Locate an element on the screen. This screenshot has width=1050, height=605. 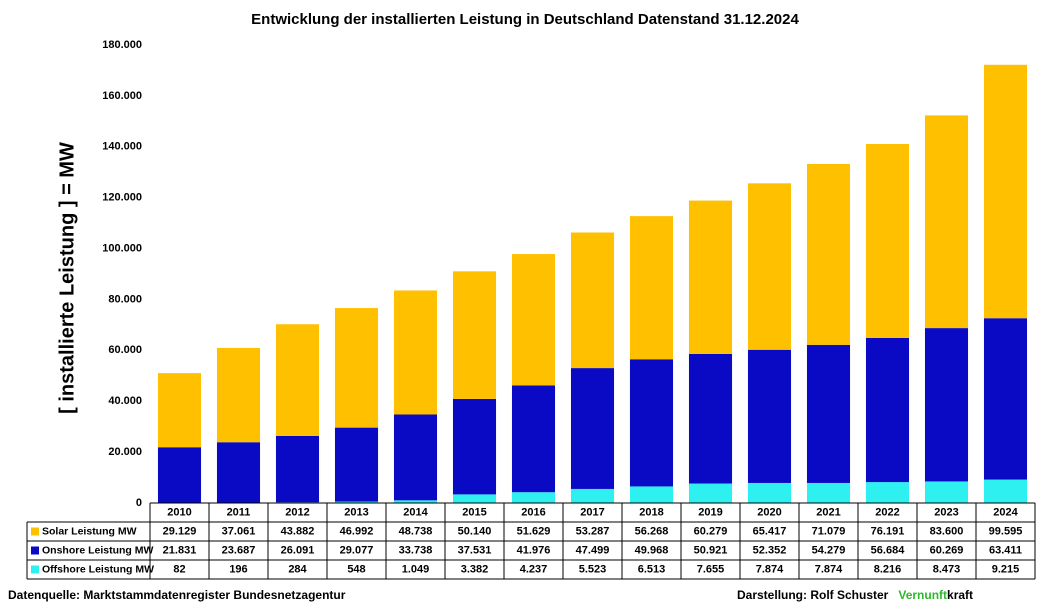
table-value: 37.531 is located at coordinates (475, 550).